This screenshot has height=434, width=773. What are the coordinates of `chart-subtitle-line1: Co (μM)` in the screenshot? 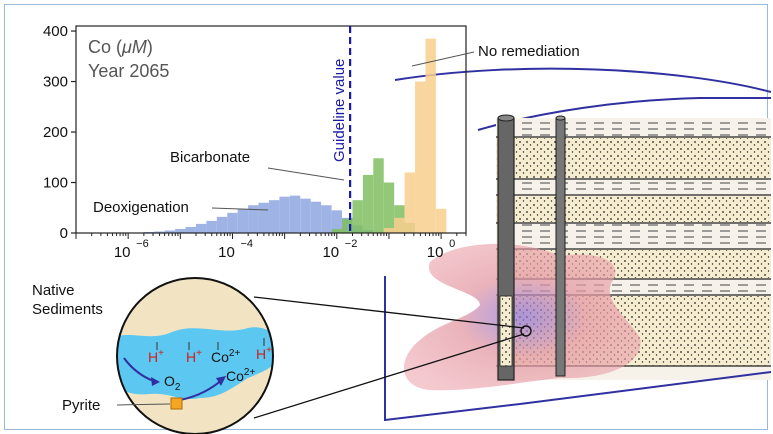 It's located at (120, 47).